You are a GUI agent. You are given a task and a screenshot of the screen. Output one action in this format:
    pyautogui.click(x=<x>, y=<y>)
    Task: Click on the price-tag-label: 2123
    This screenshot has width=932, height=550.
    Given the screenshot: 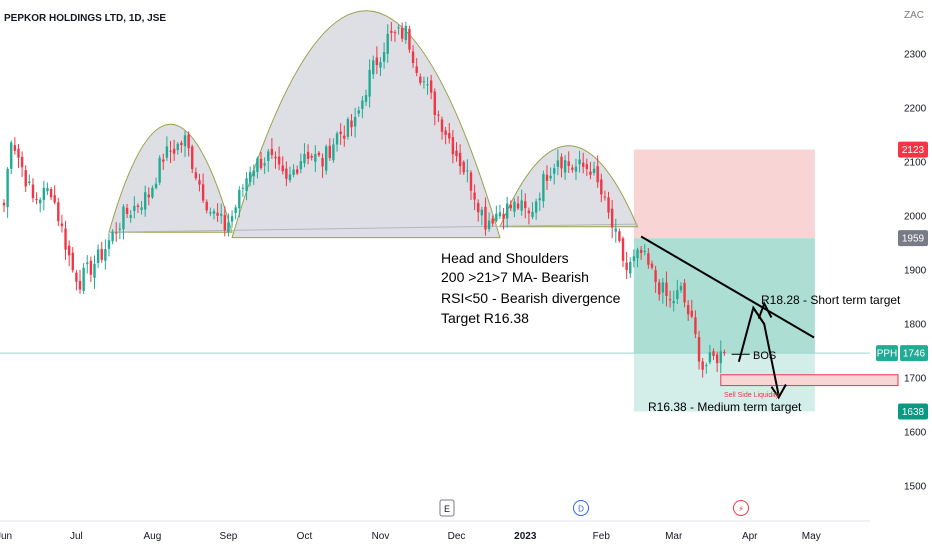 What is the action you would take?
    pyautogui.click(x=913, y=150)
    